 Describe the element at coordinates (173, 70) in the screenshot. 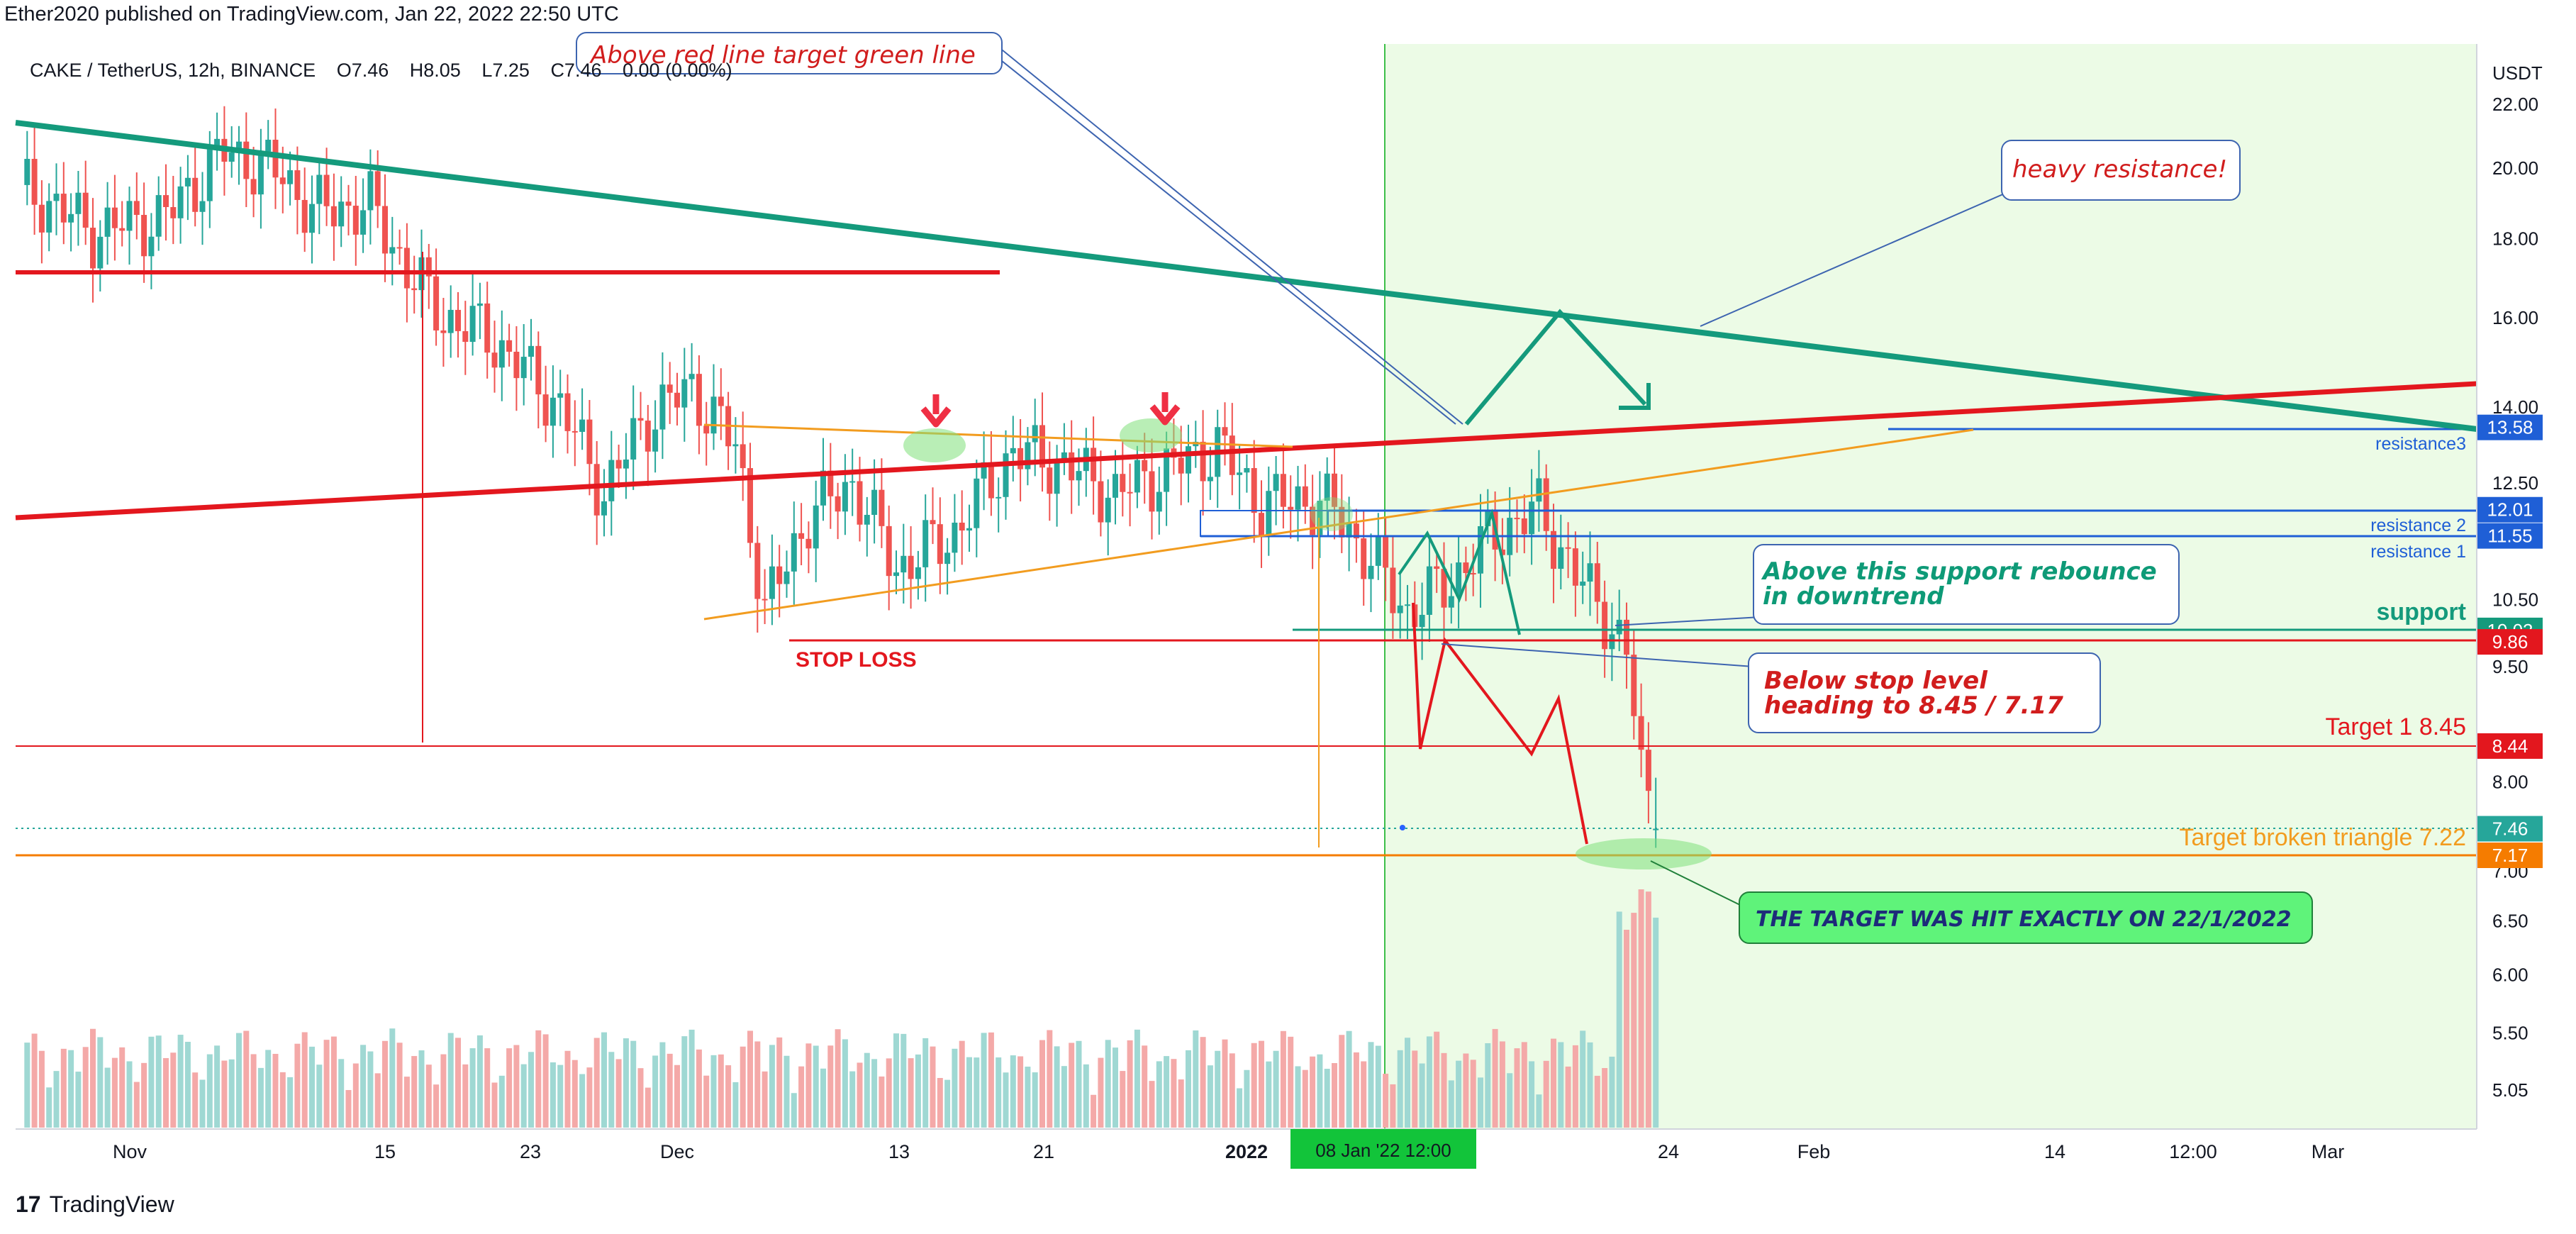

I see `symbol-name: CAKE / TetherUS, 12h, BINANCE` at that location.